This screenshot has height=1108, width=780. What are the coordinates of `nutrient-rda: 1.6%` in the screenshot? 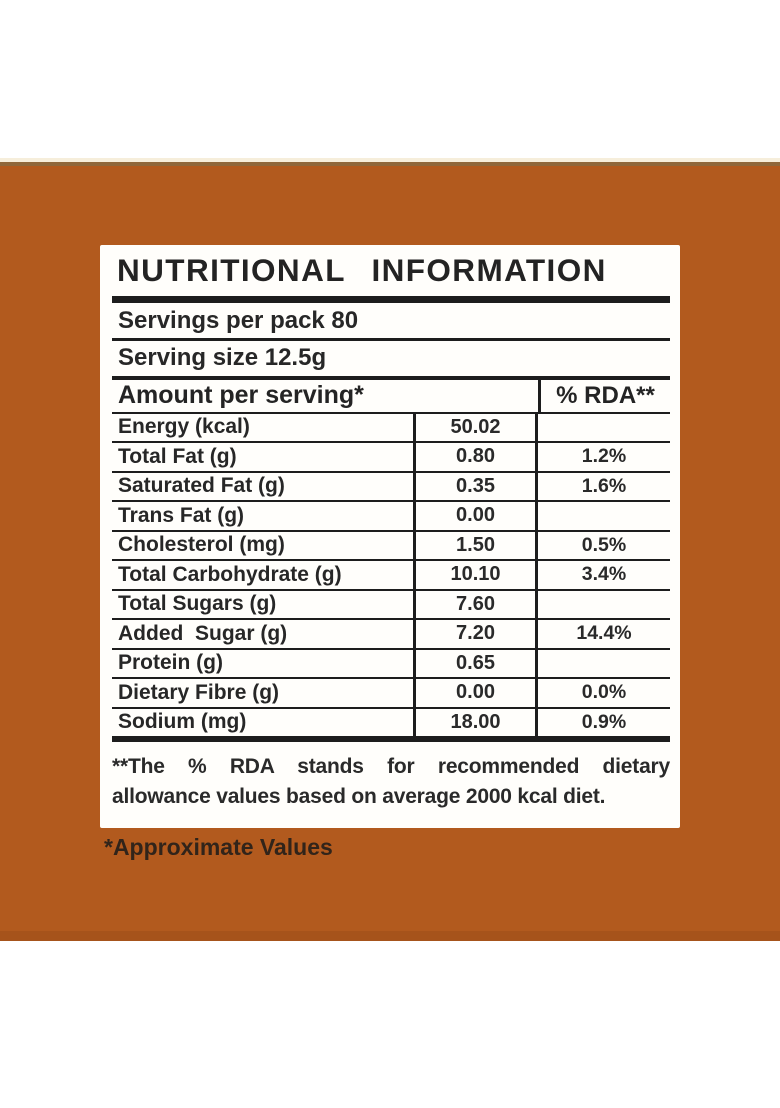 It's located at (604, 485).